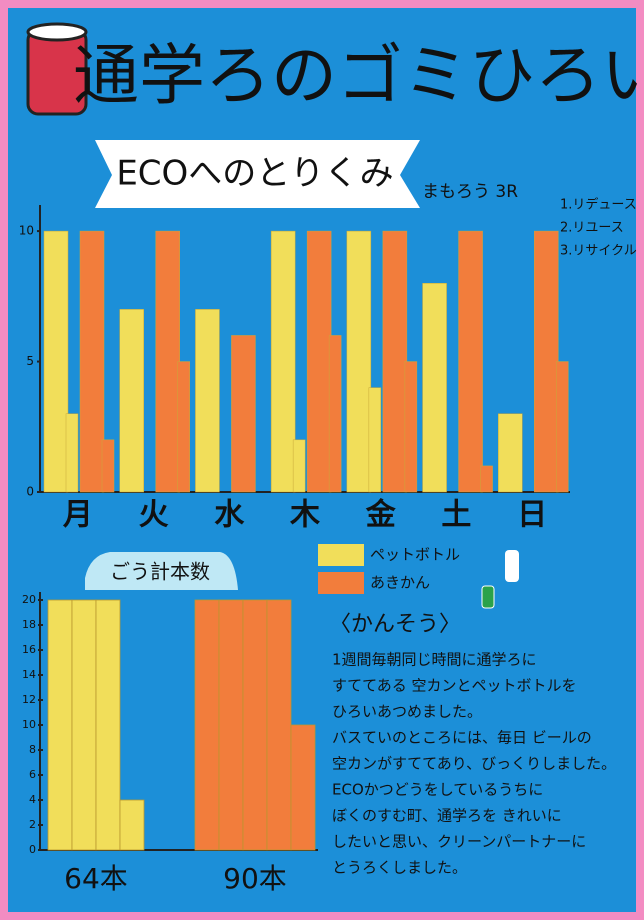 This screenshot has height=920, width=644. Describe the element at coordinates (78, 515) in the screenshot. I see `x-tick-label: 月` at that location.